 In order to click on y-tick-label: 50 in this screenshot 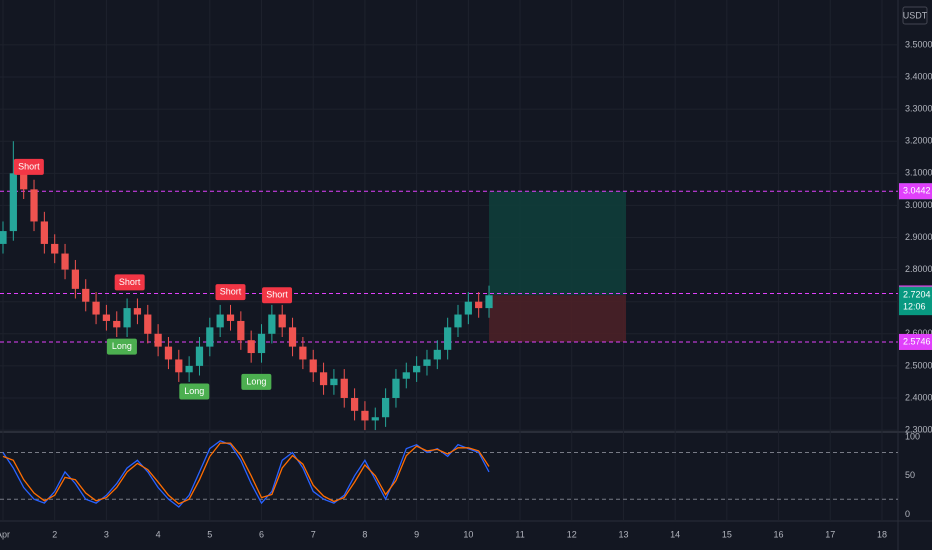, I will do `click(910, 475)`.